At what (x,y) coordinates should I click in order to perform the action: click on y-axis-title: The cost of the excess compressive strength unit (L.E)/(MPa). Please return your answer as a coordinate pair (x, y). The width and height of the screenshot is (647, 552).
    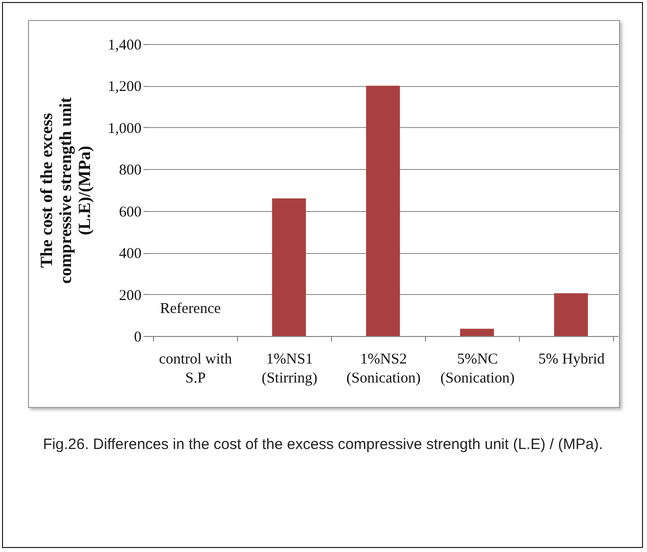
    Looking at the image, I should click on (65, 190).